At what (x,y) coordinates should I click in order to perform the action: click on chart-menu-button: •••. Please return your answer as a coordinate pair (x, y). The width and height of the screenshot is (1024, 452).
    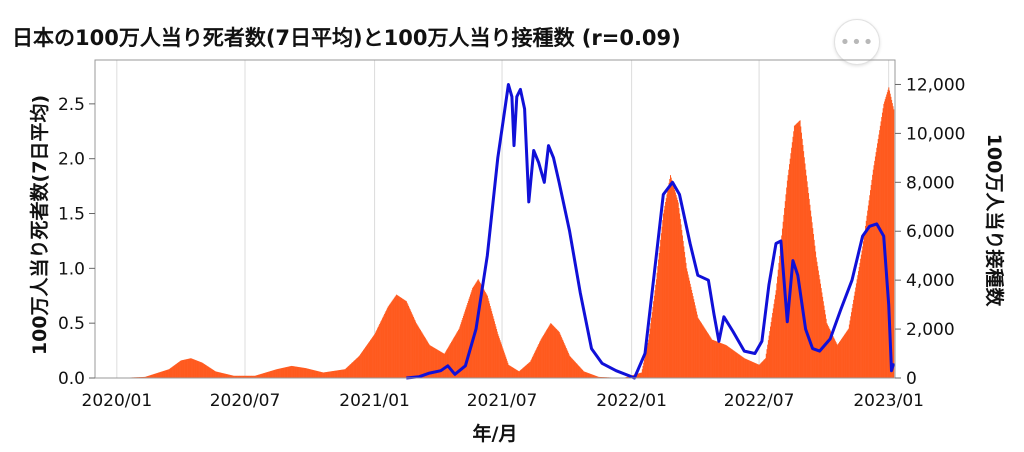
    Looking at the image, I should click on (857, 42).